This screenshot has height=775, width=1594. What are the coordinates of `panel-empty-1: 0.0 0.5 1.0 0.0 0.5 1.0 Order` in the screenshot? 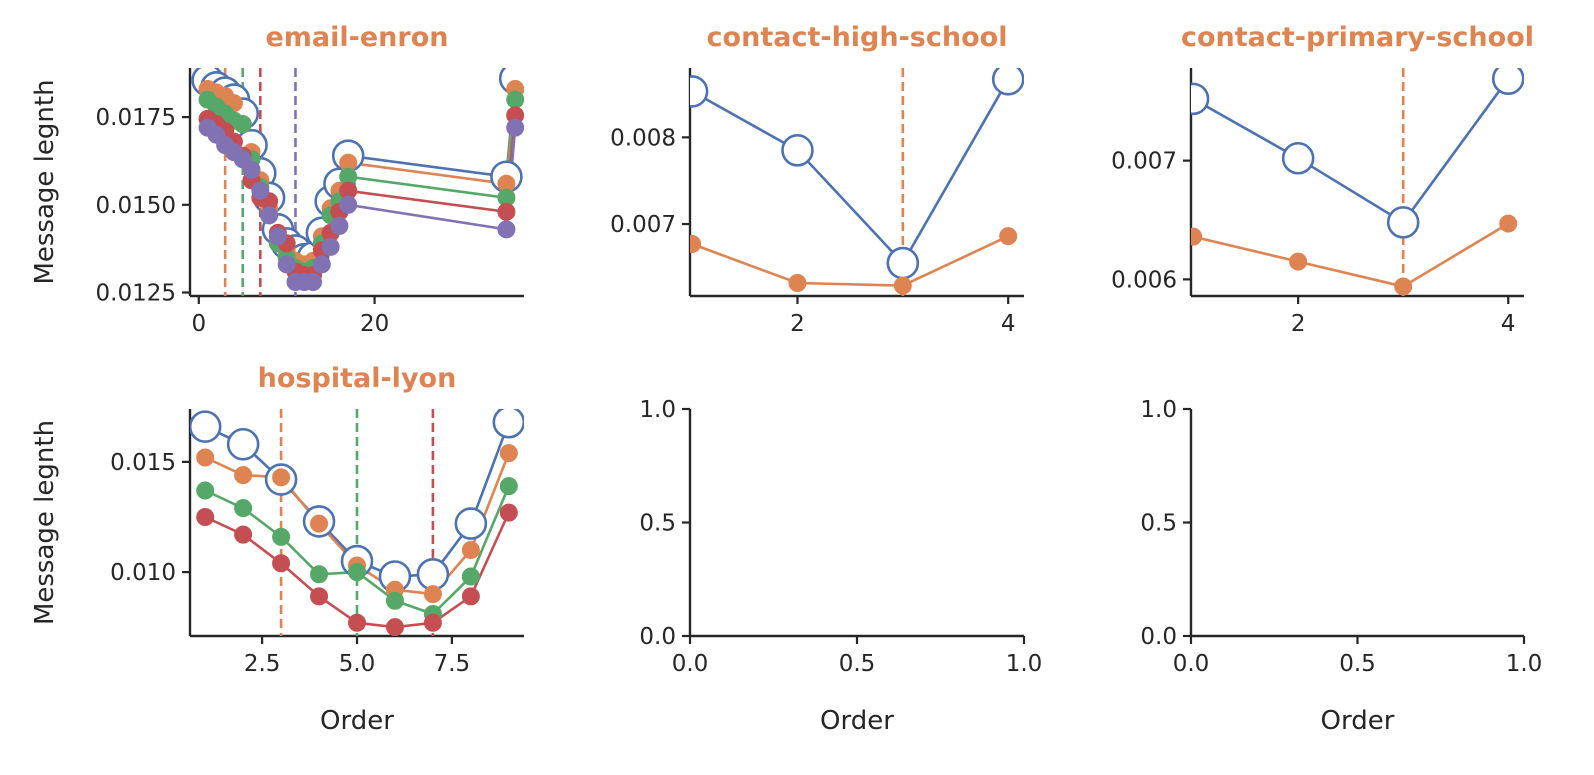 It's located at (840, 566).